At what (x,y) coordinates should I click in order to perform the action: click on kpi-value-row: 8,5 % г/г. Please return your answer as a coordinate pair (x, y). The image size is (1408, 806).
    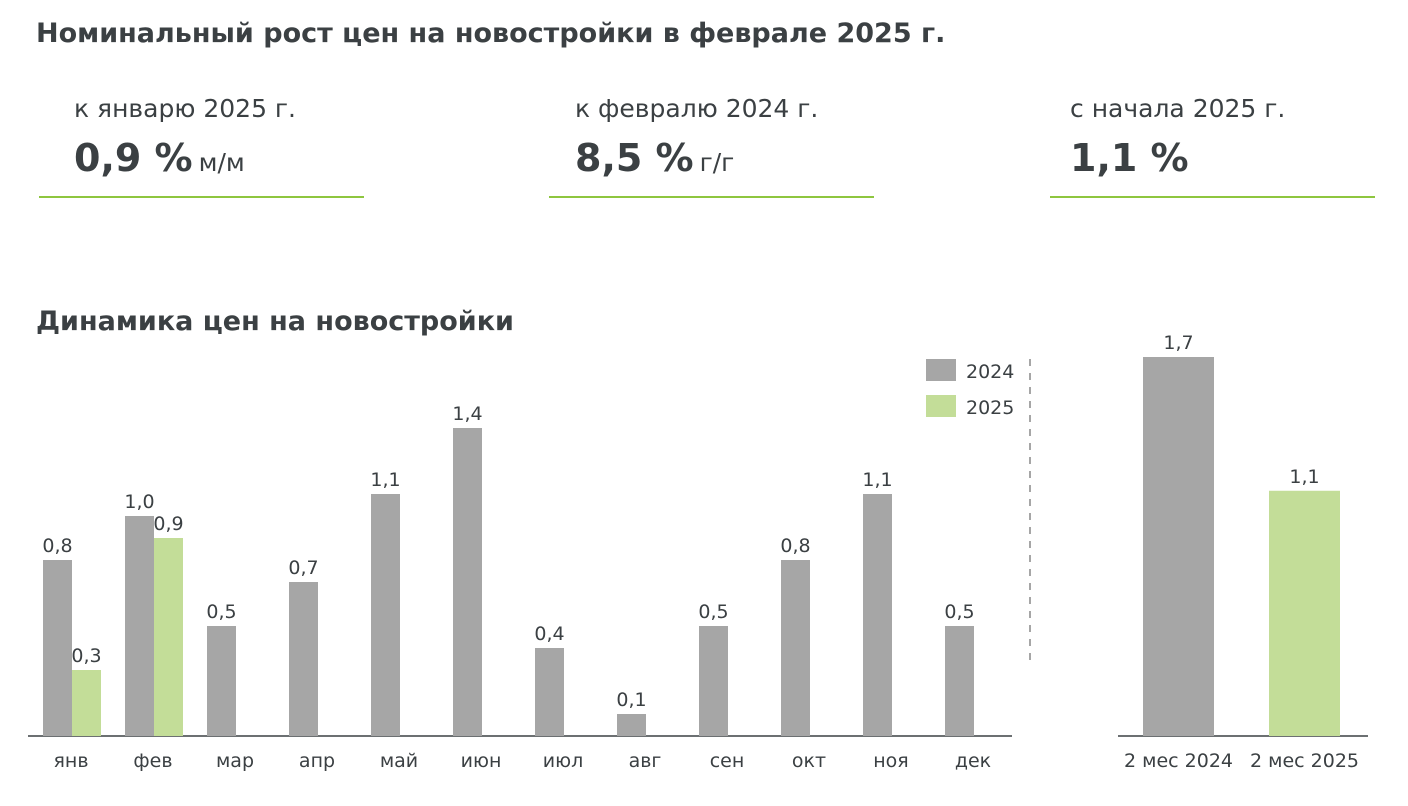
    Looking at the image, I should click on (654, 158).